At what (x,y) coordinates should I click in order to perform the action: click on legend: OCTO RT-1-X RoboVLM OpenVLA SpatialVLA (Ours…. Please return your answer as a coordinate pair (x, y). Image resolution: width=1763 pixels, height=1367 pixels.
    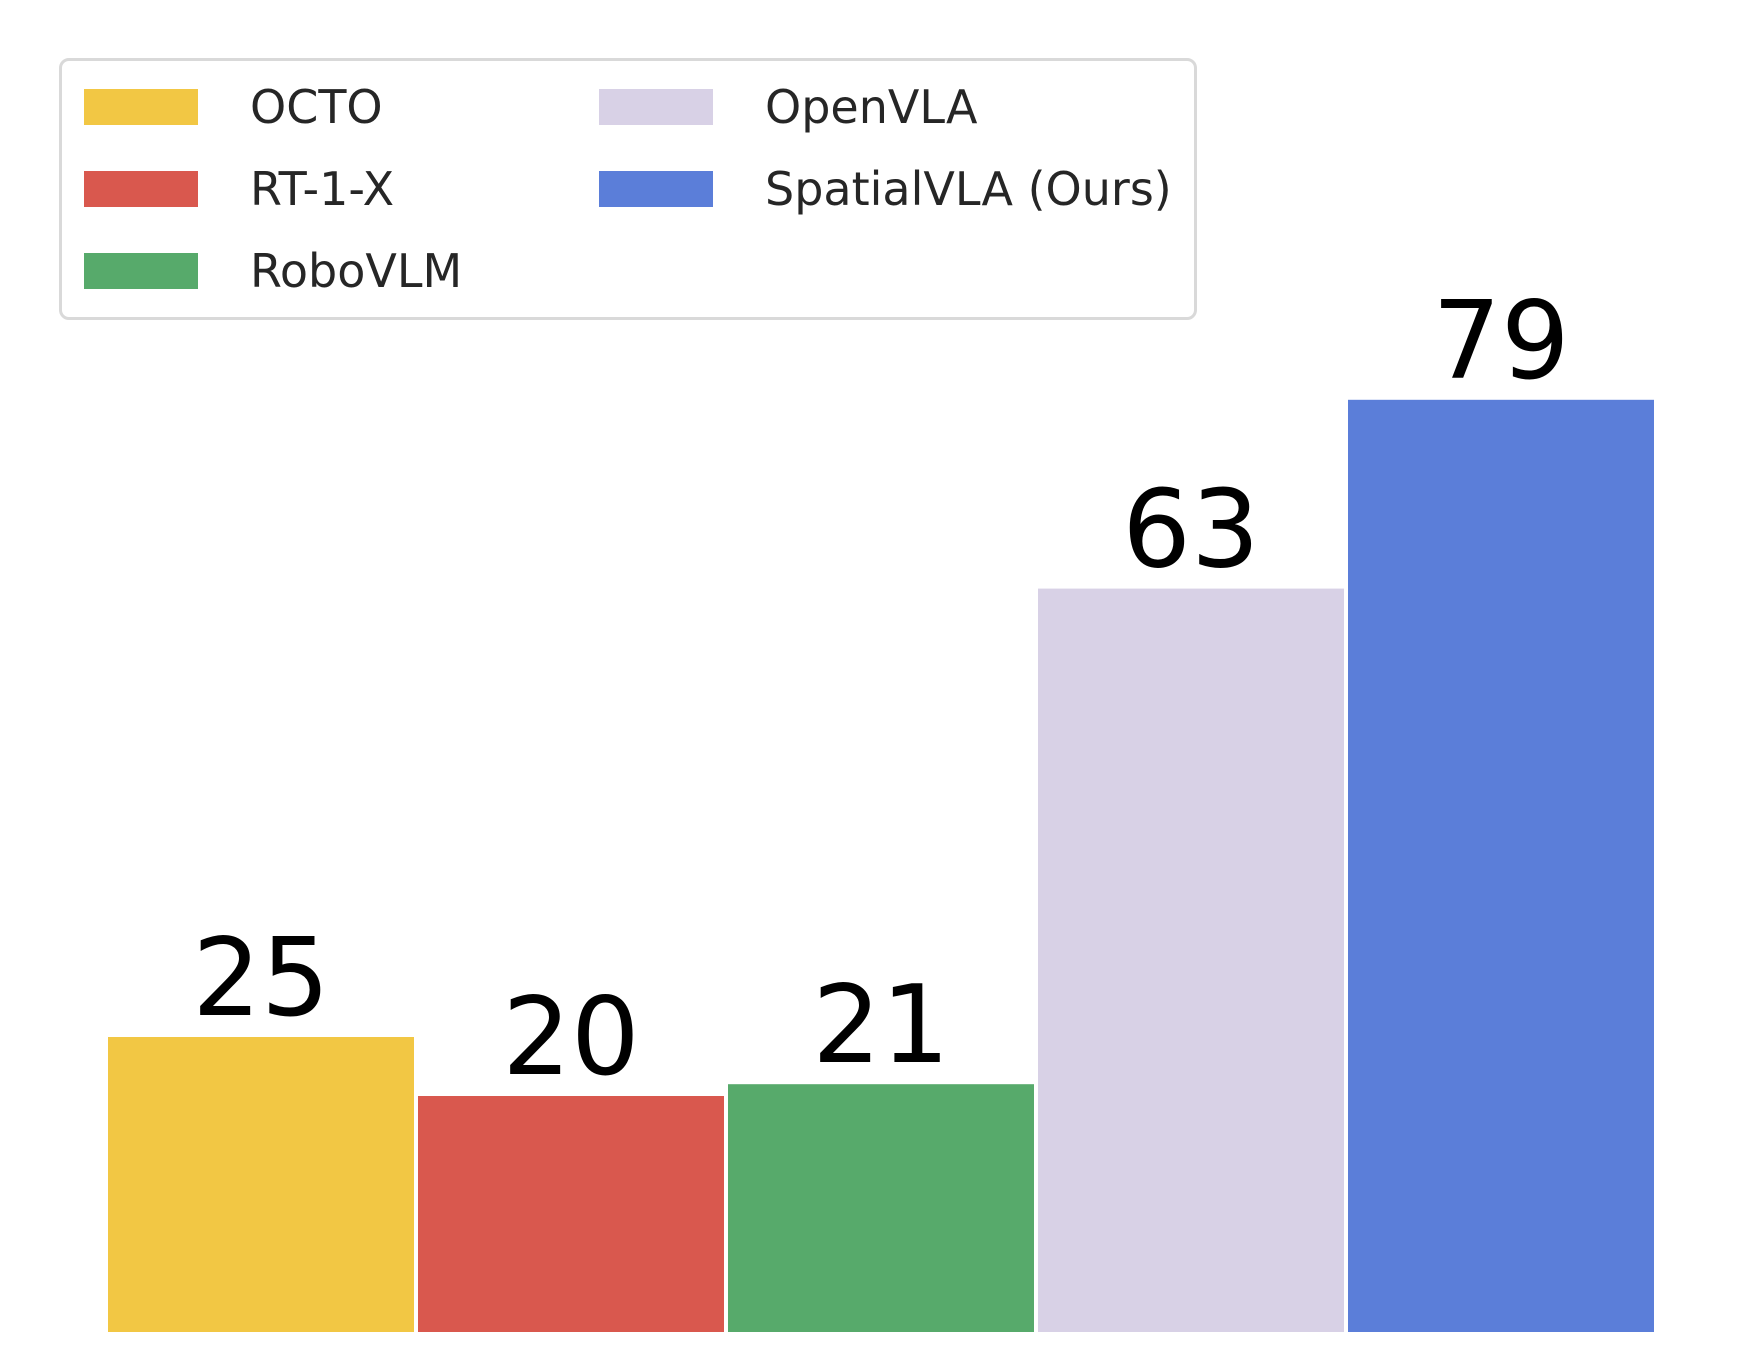
    Looking at the image, I should click on (628, 189).